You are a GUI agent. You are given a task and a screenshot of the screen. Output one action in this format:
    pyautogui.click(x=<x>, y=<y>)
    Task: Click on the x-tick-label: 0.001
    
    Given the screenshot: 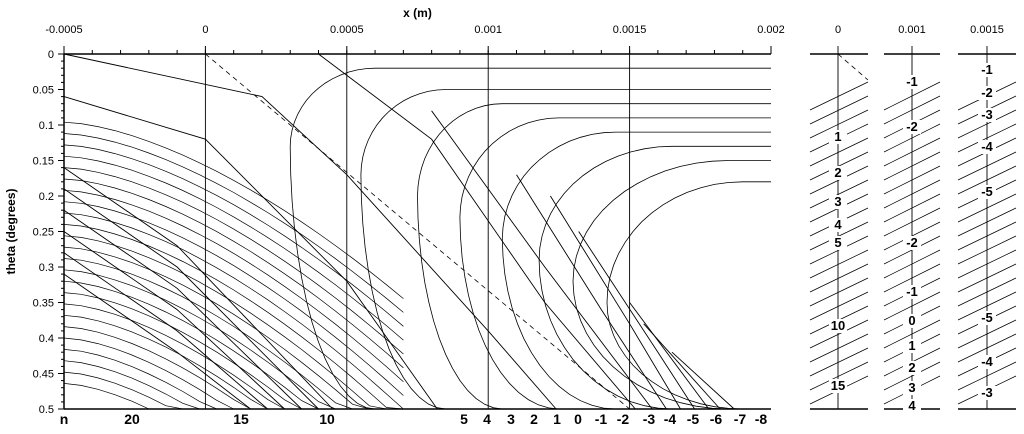 What is the action you would take?
    pyautogui.click(x=488, y=30)
    